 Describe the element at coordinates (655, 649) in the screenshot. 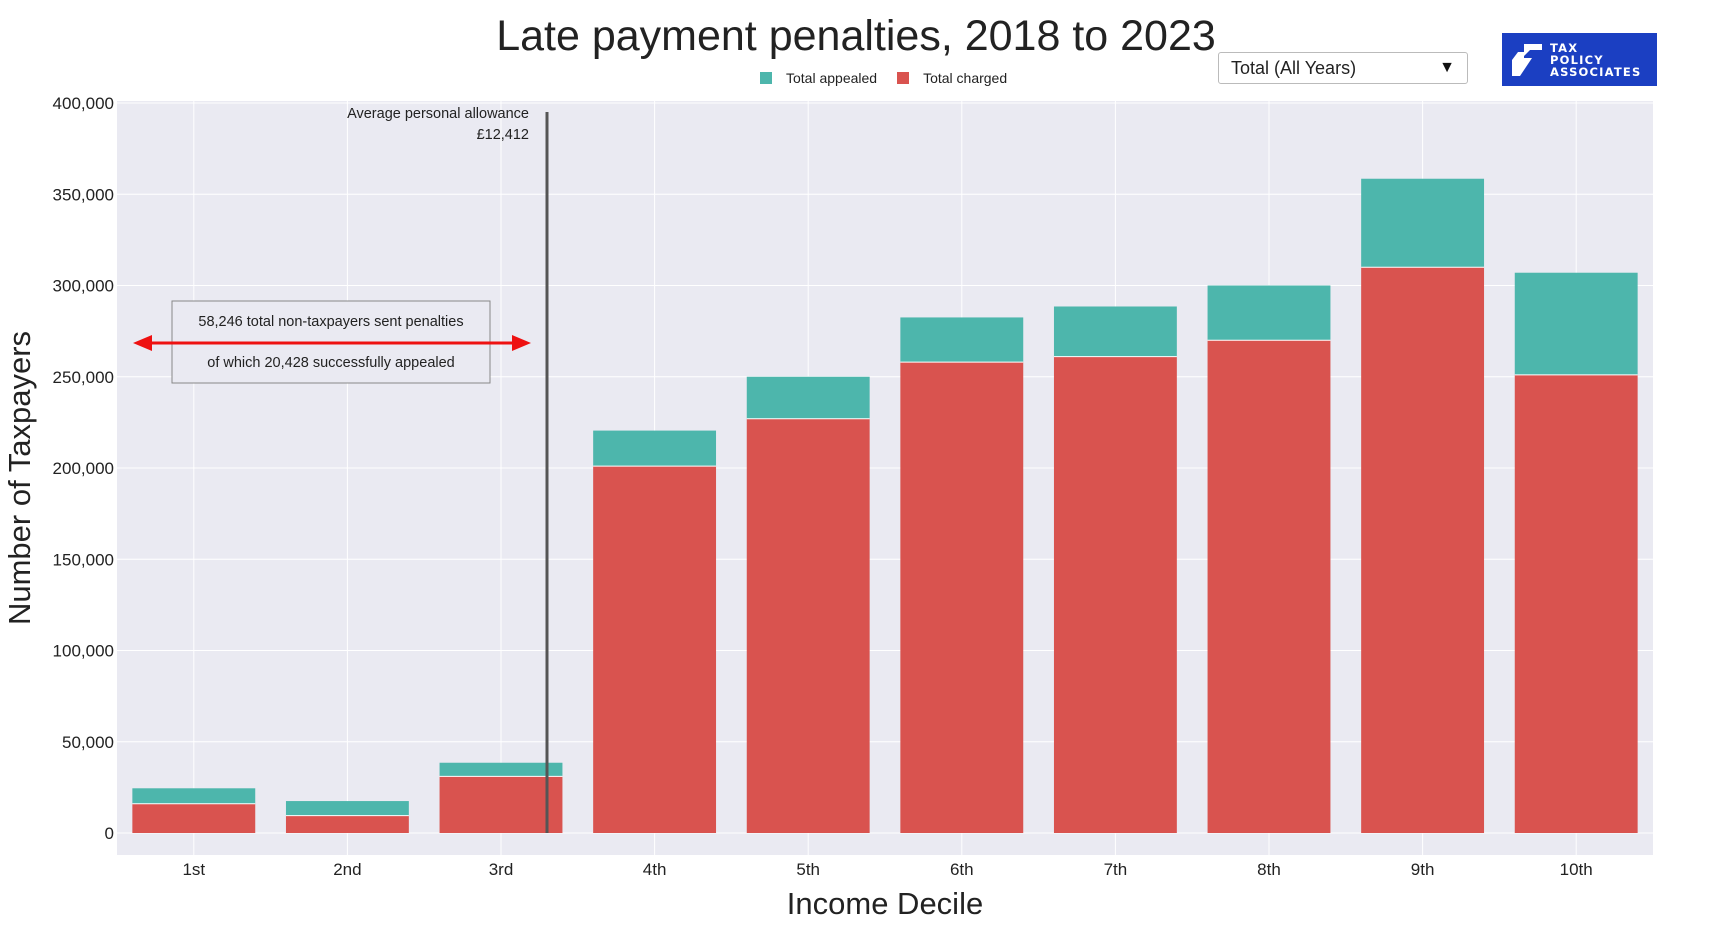

I see `bar-charged-4th` at that location.